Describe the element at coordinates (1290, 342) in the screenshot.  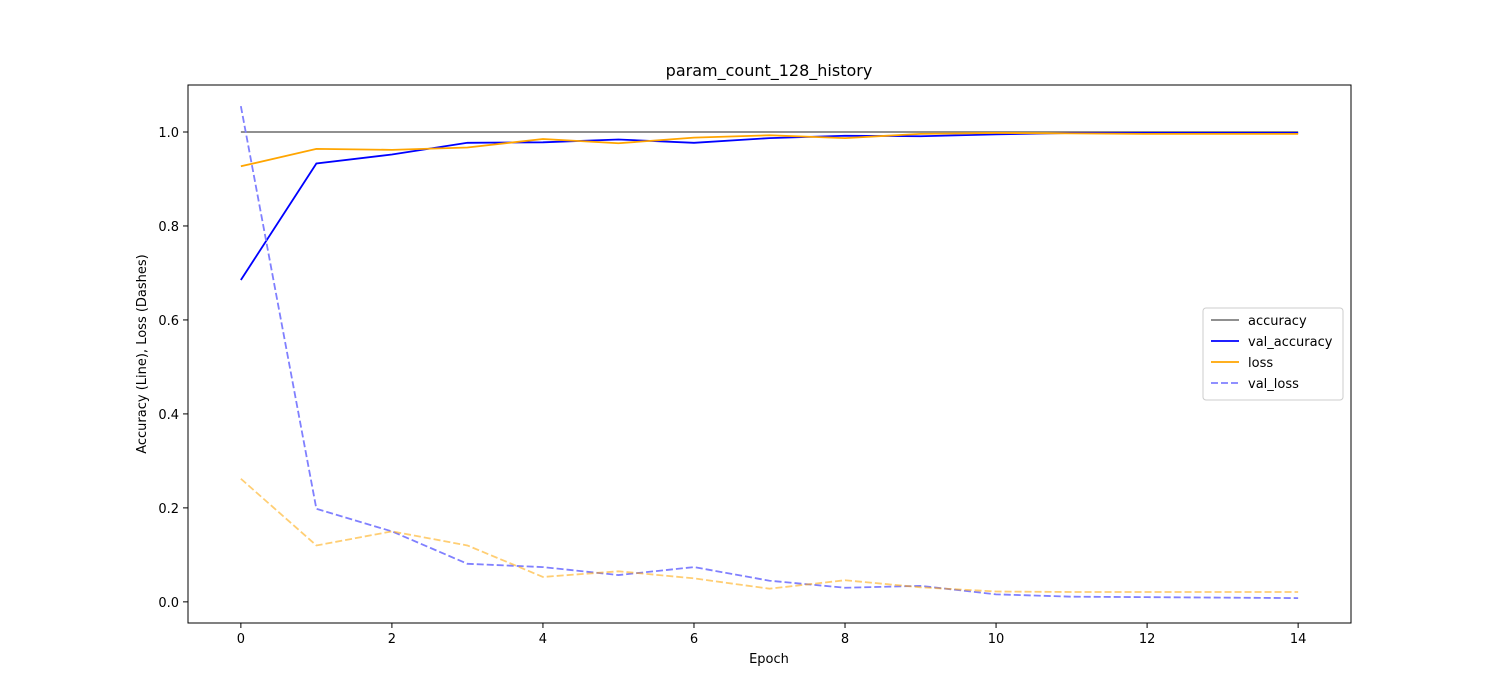
I see `legend-label-val-accuracy: val_accuracy` at that location.